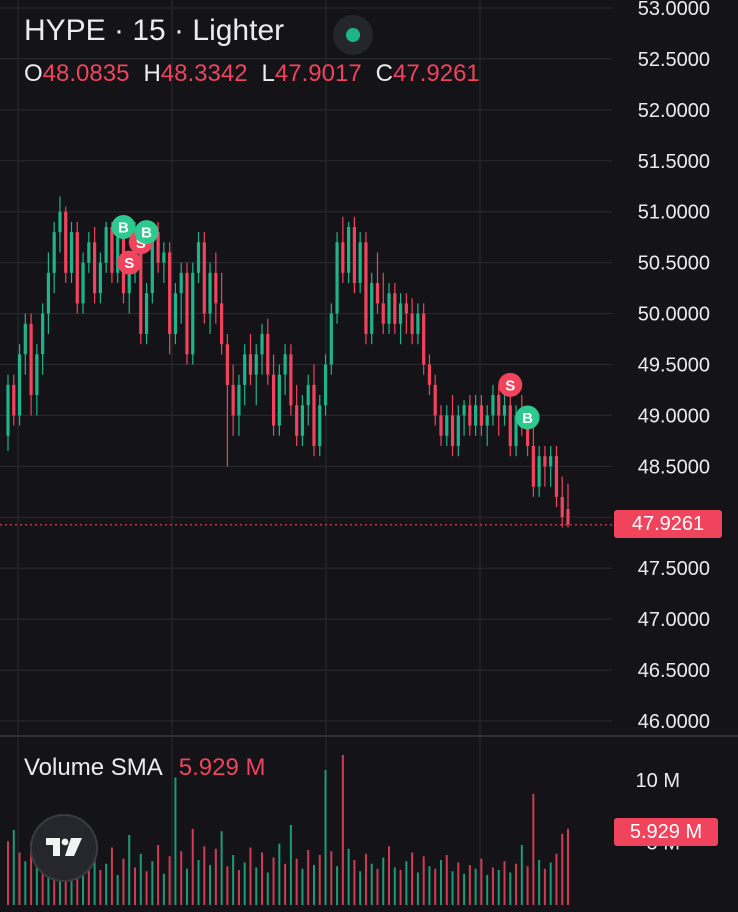  I want to click on price-tick-label: 49.5000, so click(674, 366).